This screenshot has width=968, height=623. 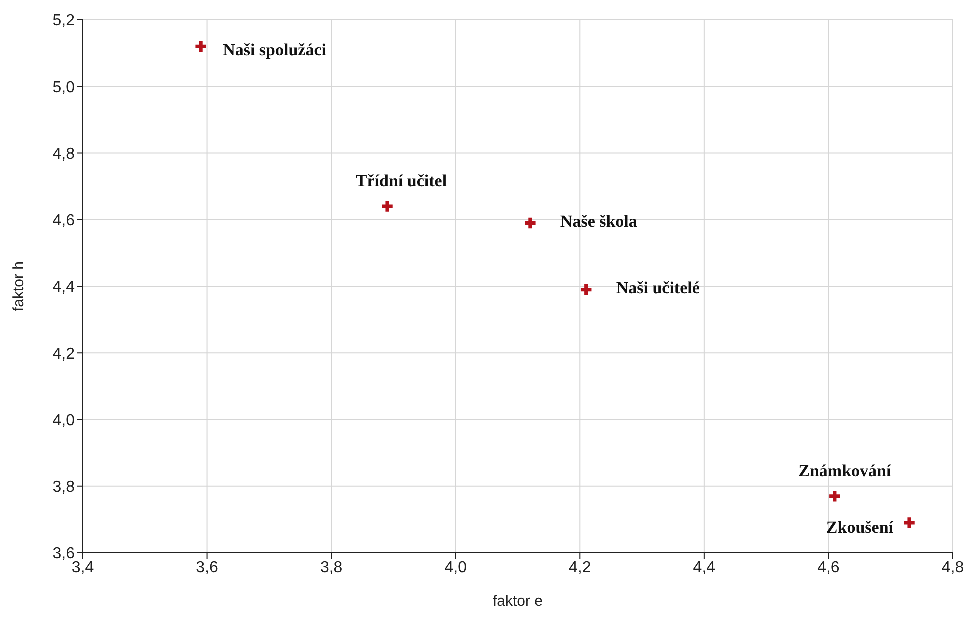 I want to click on y-tick-label: 4,8, so click(x=64, y=154).